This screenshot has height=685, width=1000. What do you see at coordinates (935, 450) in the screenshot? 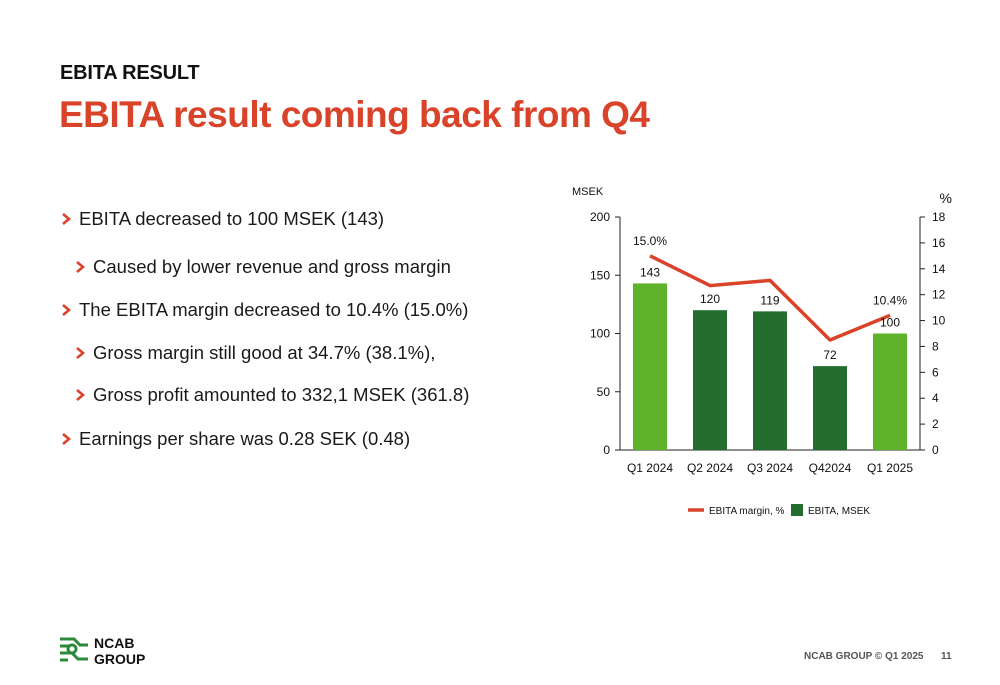
I see `right-tick-label: 0` at bounding box center [935, 450].